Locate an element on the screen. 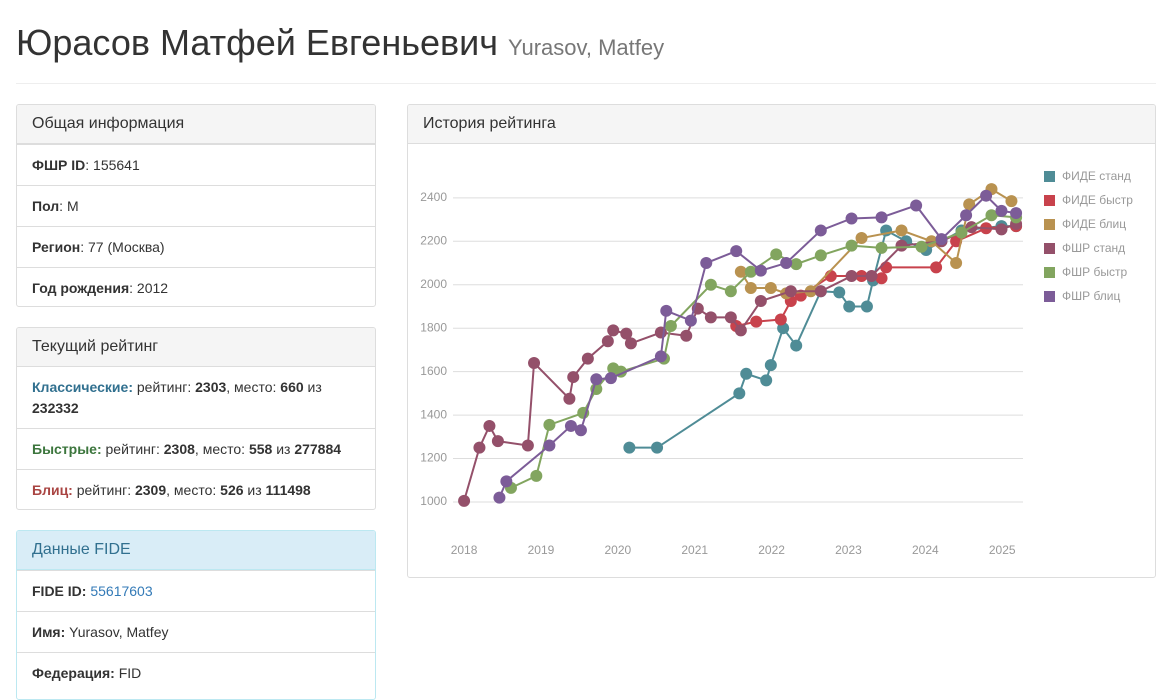  info-row: Имя: Yurasov, Matfey is located at coordinates (196, 631).